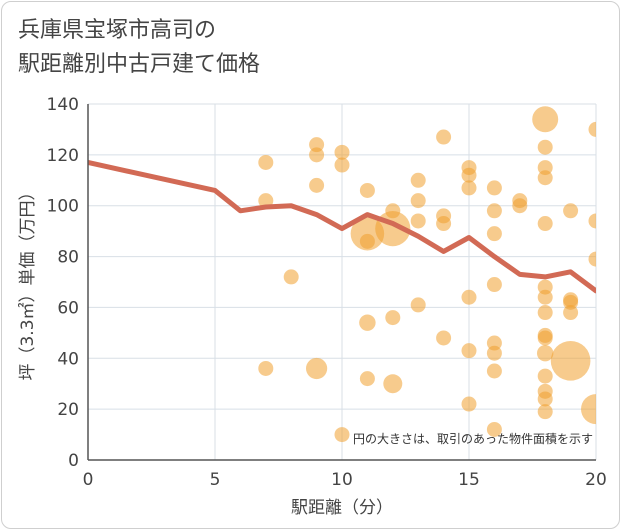 The height and width of the screenshot is (530, 621). What do you see at coordinates (73, 461) in the screenshot?
I see `y-tick-label: 0` at bounding box center [73, 461].